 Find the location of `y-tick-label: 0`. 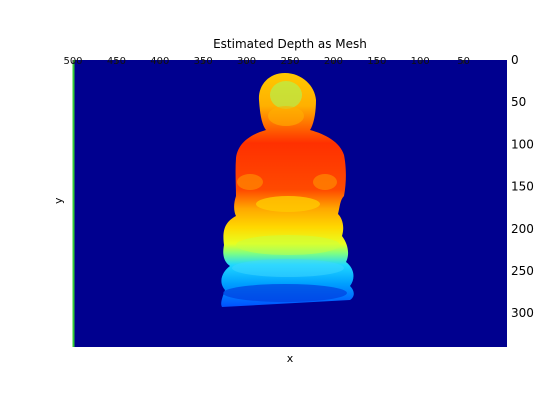

y-tick-label: 0 is located at coordinates (515, 60).